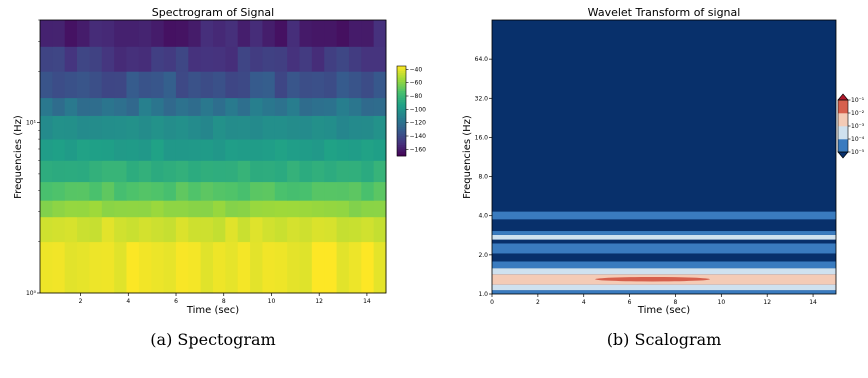 The image size is (868, 378). Describe the element at coordinates (653, 300) in the screenshot. I see `scalogram-x-ticks: 0 2 4 6 8 10 12 14` at that location.